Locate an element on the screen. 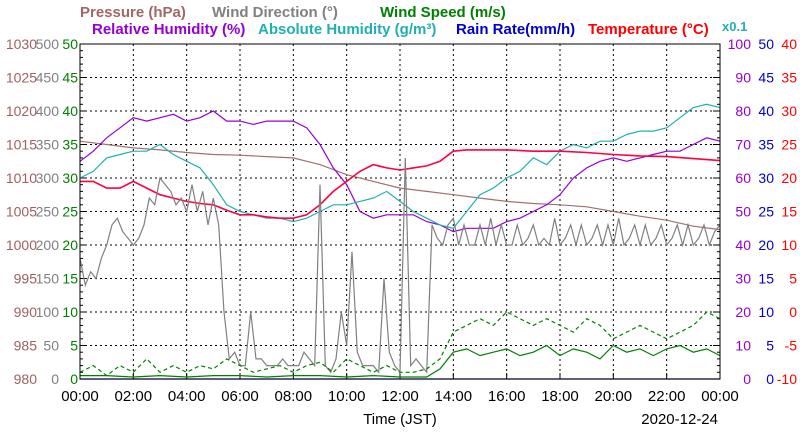 The image size is (800, 434). y-tick-label-pressure: 990 is located at coordinates (26, 312).